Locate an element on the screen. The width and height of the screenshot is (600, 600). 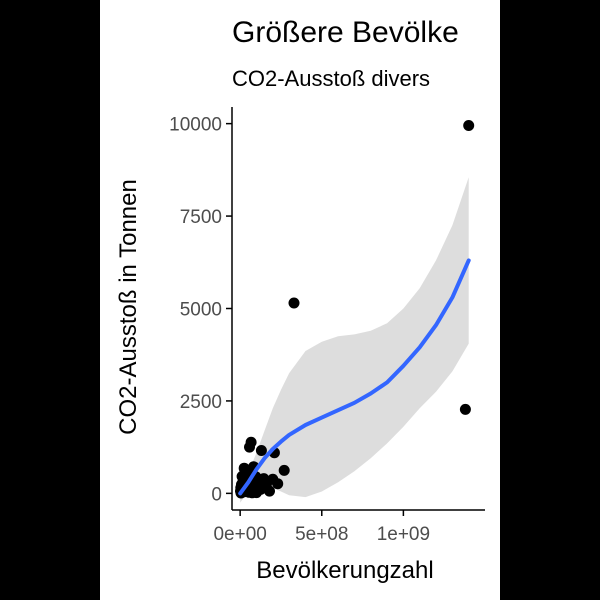
y-tick-label: 7500 is located at coordinates (201, 217).